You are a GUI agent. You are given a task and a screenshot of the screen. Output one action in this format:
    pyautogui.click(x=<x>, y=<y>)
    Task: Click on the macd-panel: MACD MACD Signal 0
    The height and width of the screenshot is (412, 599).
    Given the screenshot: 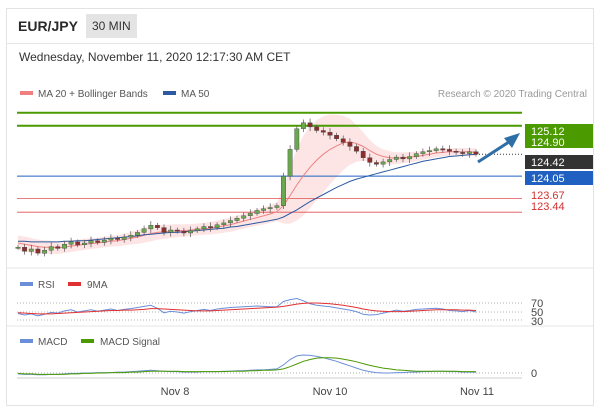 What is the action you would take?
    pyautogui.click(x=277, y=358)
    